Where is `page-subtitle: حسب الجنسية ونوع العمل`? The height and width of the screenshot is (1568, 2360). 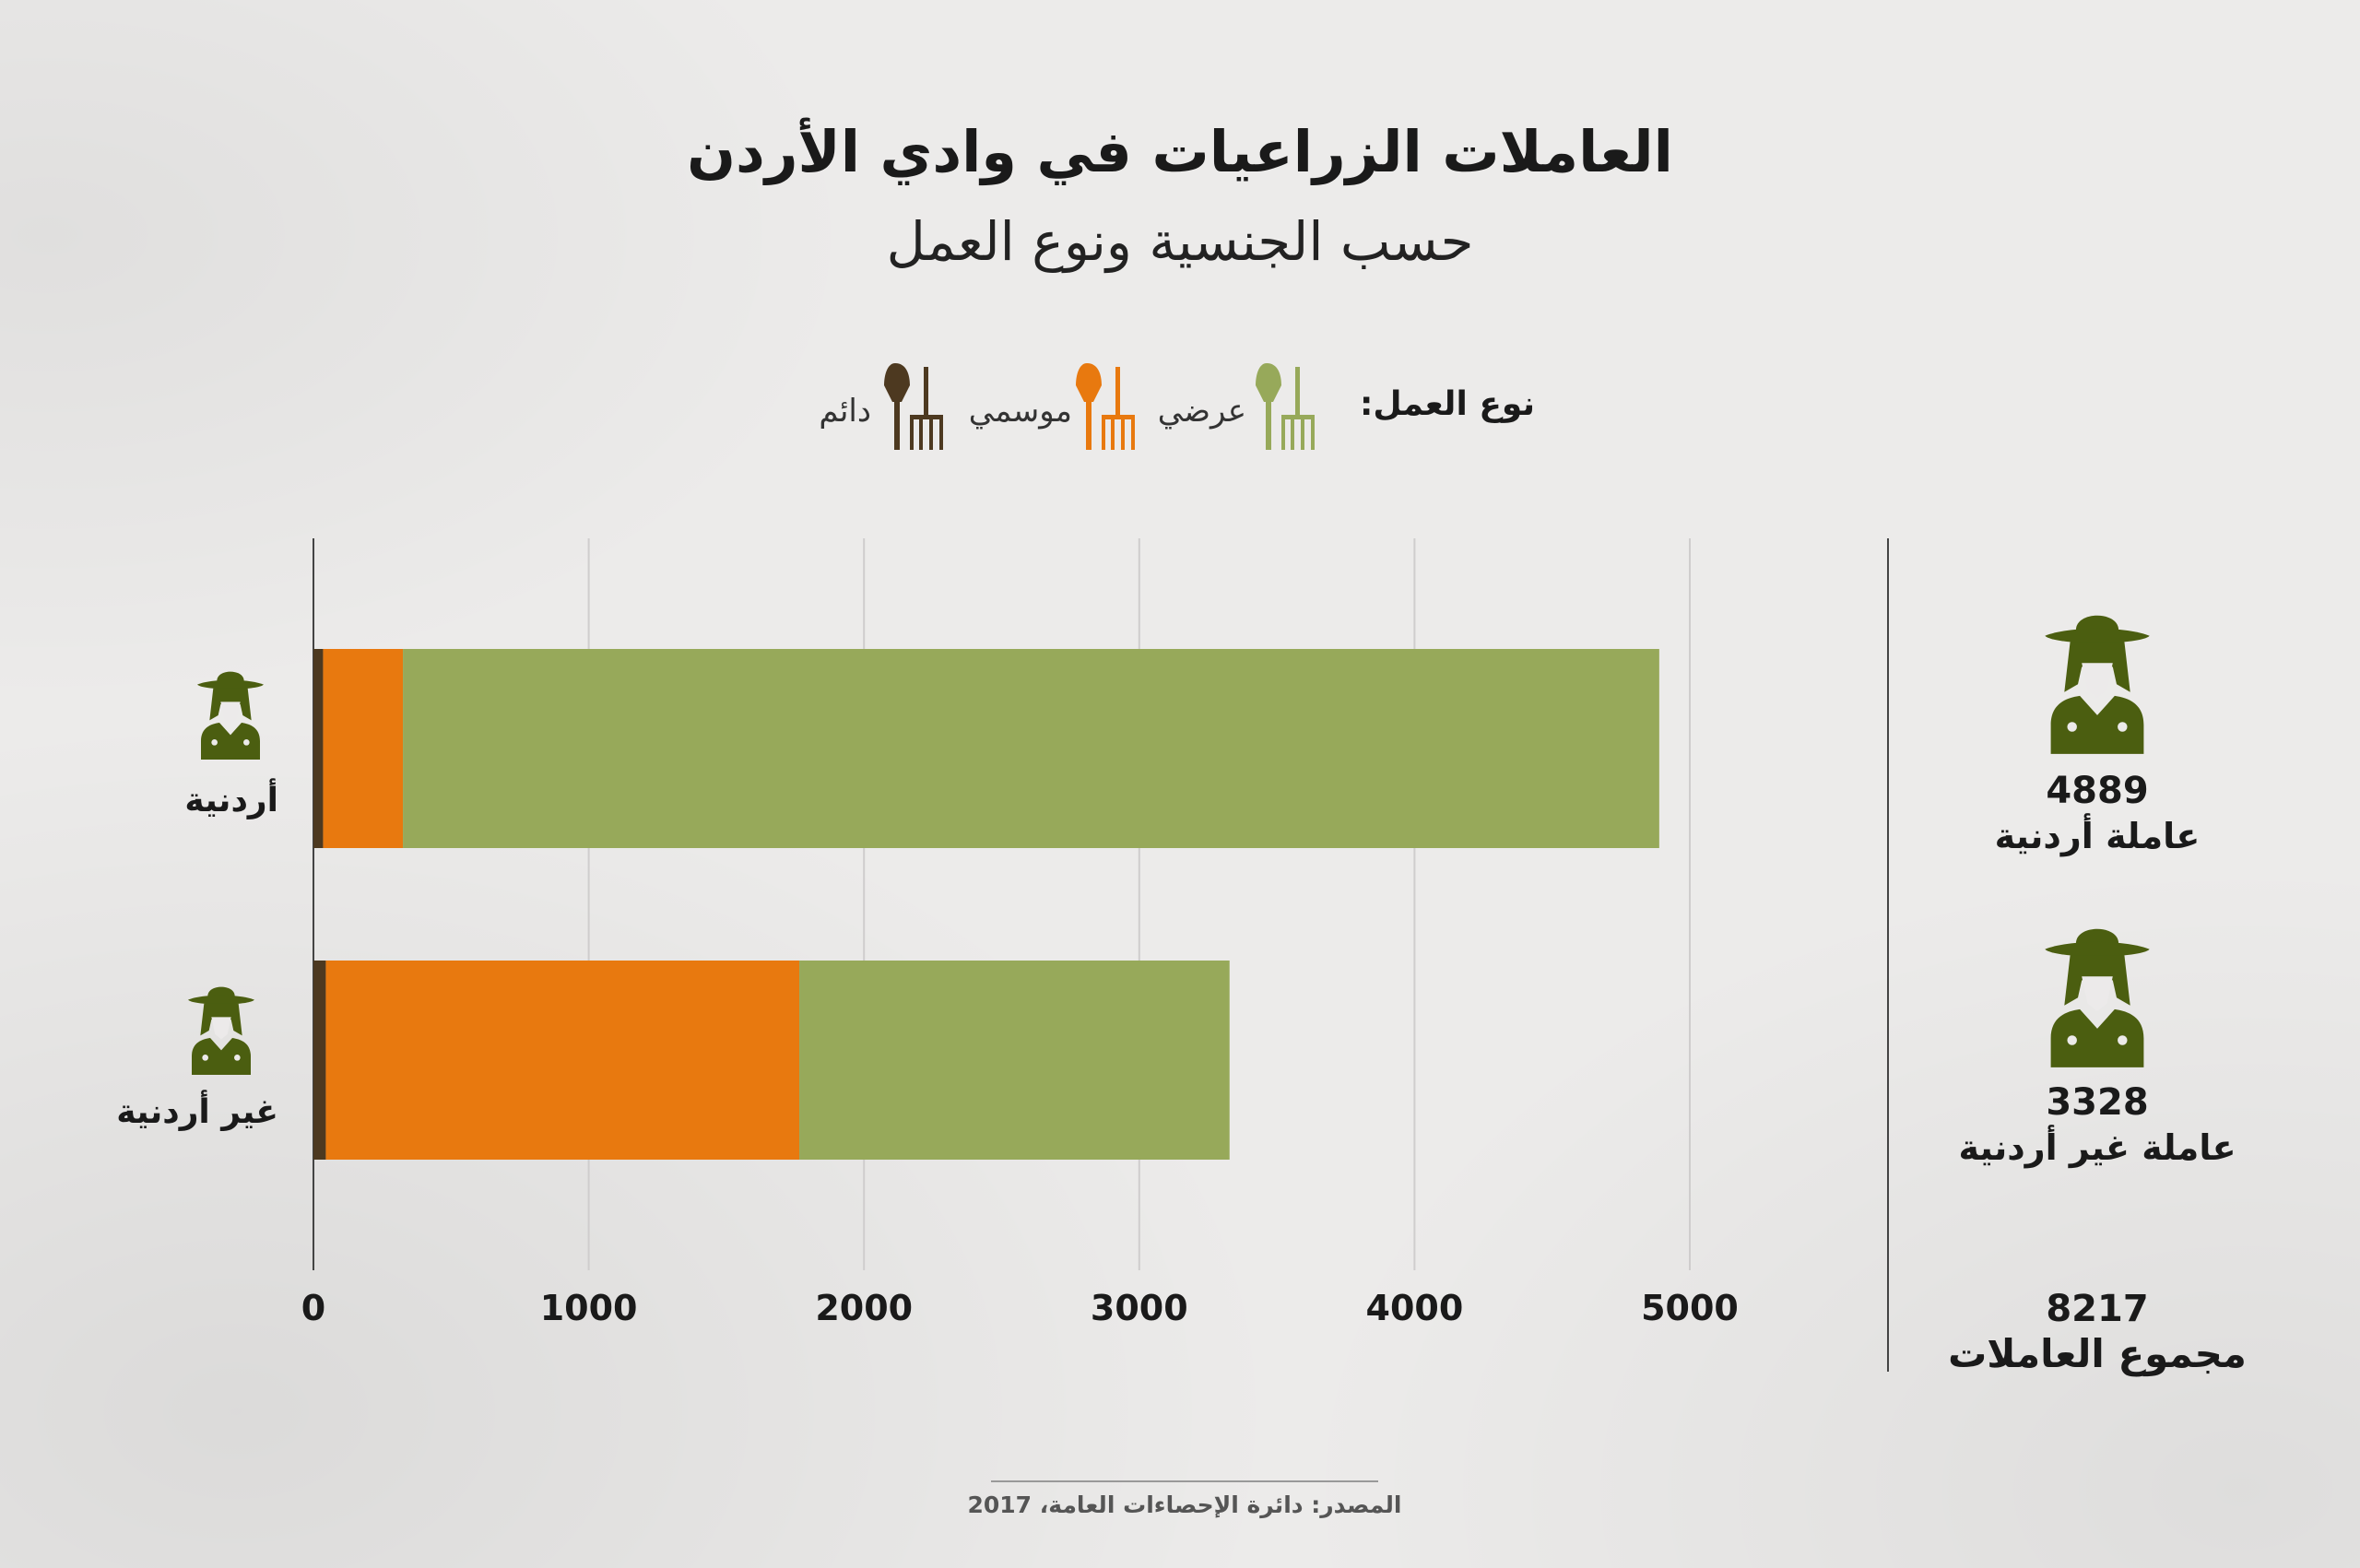
page-subtitle: حسب الجنسية ونوع العمل is located at coordinates (1180, 241).